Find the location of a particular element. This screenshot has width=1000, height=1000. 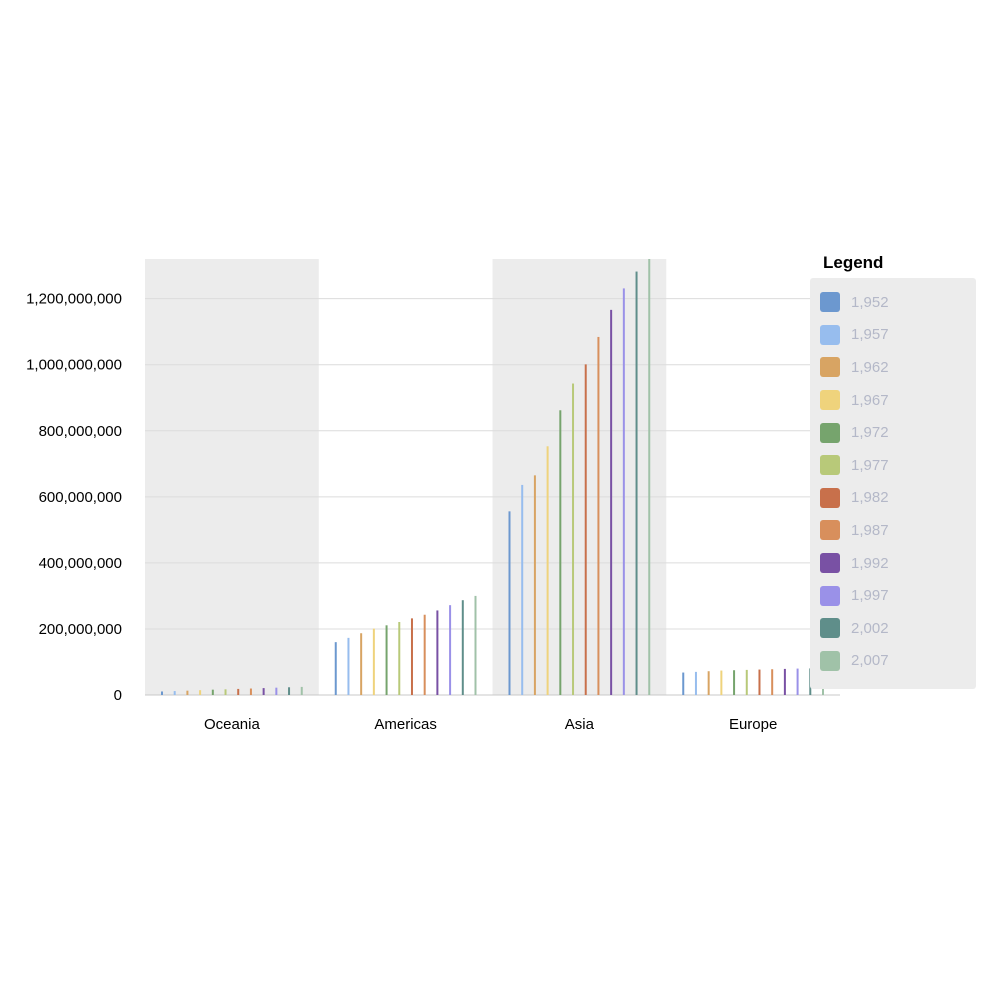

legend-label: 1,952 is located at coordinates (870, 302).